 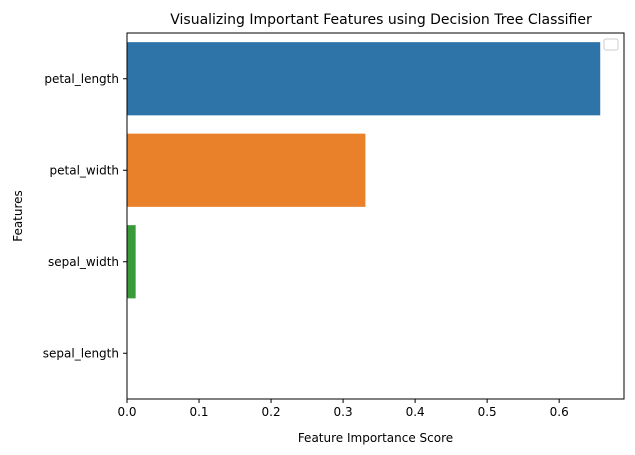 I want to click on x-tick-label: 0.3, so click(x=343, y=412).